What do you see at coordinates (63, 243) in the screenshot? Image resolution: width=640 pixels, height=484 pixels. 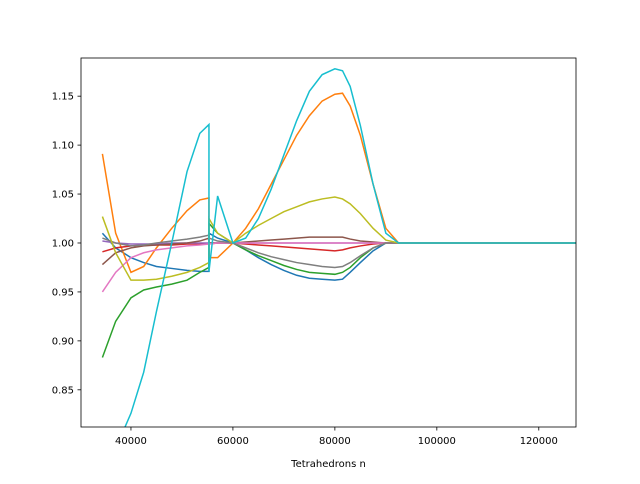 I see `y-tick-label: 1.00` at bounding box center [63, 243].